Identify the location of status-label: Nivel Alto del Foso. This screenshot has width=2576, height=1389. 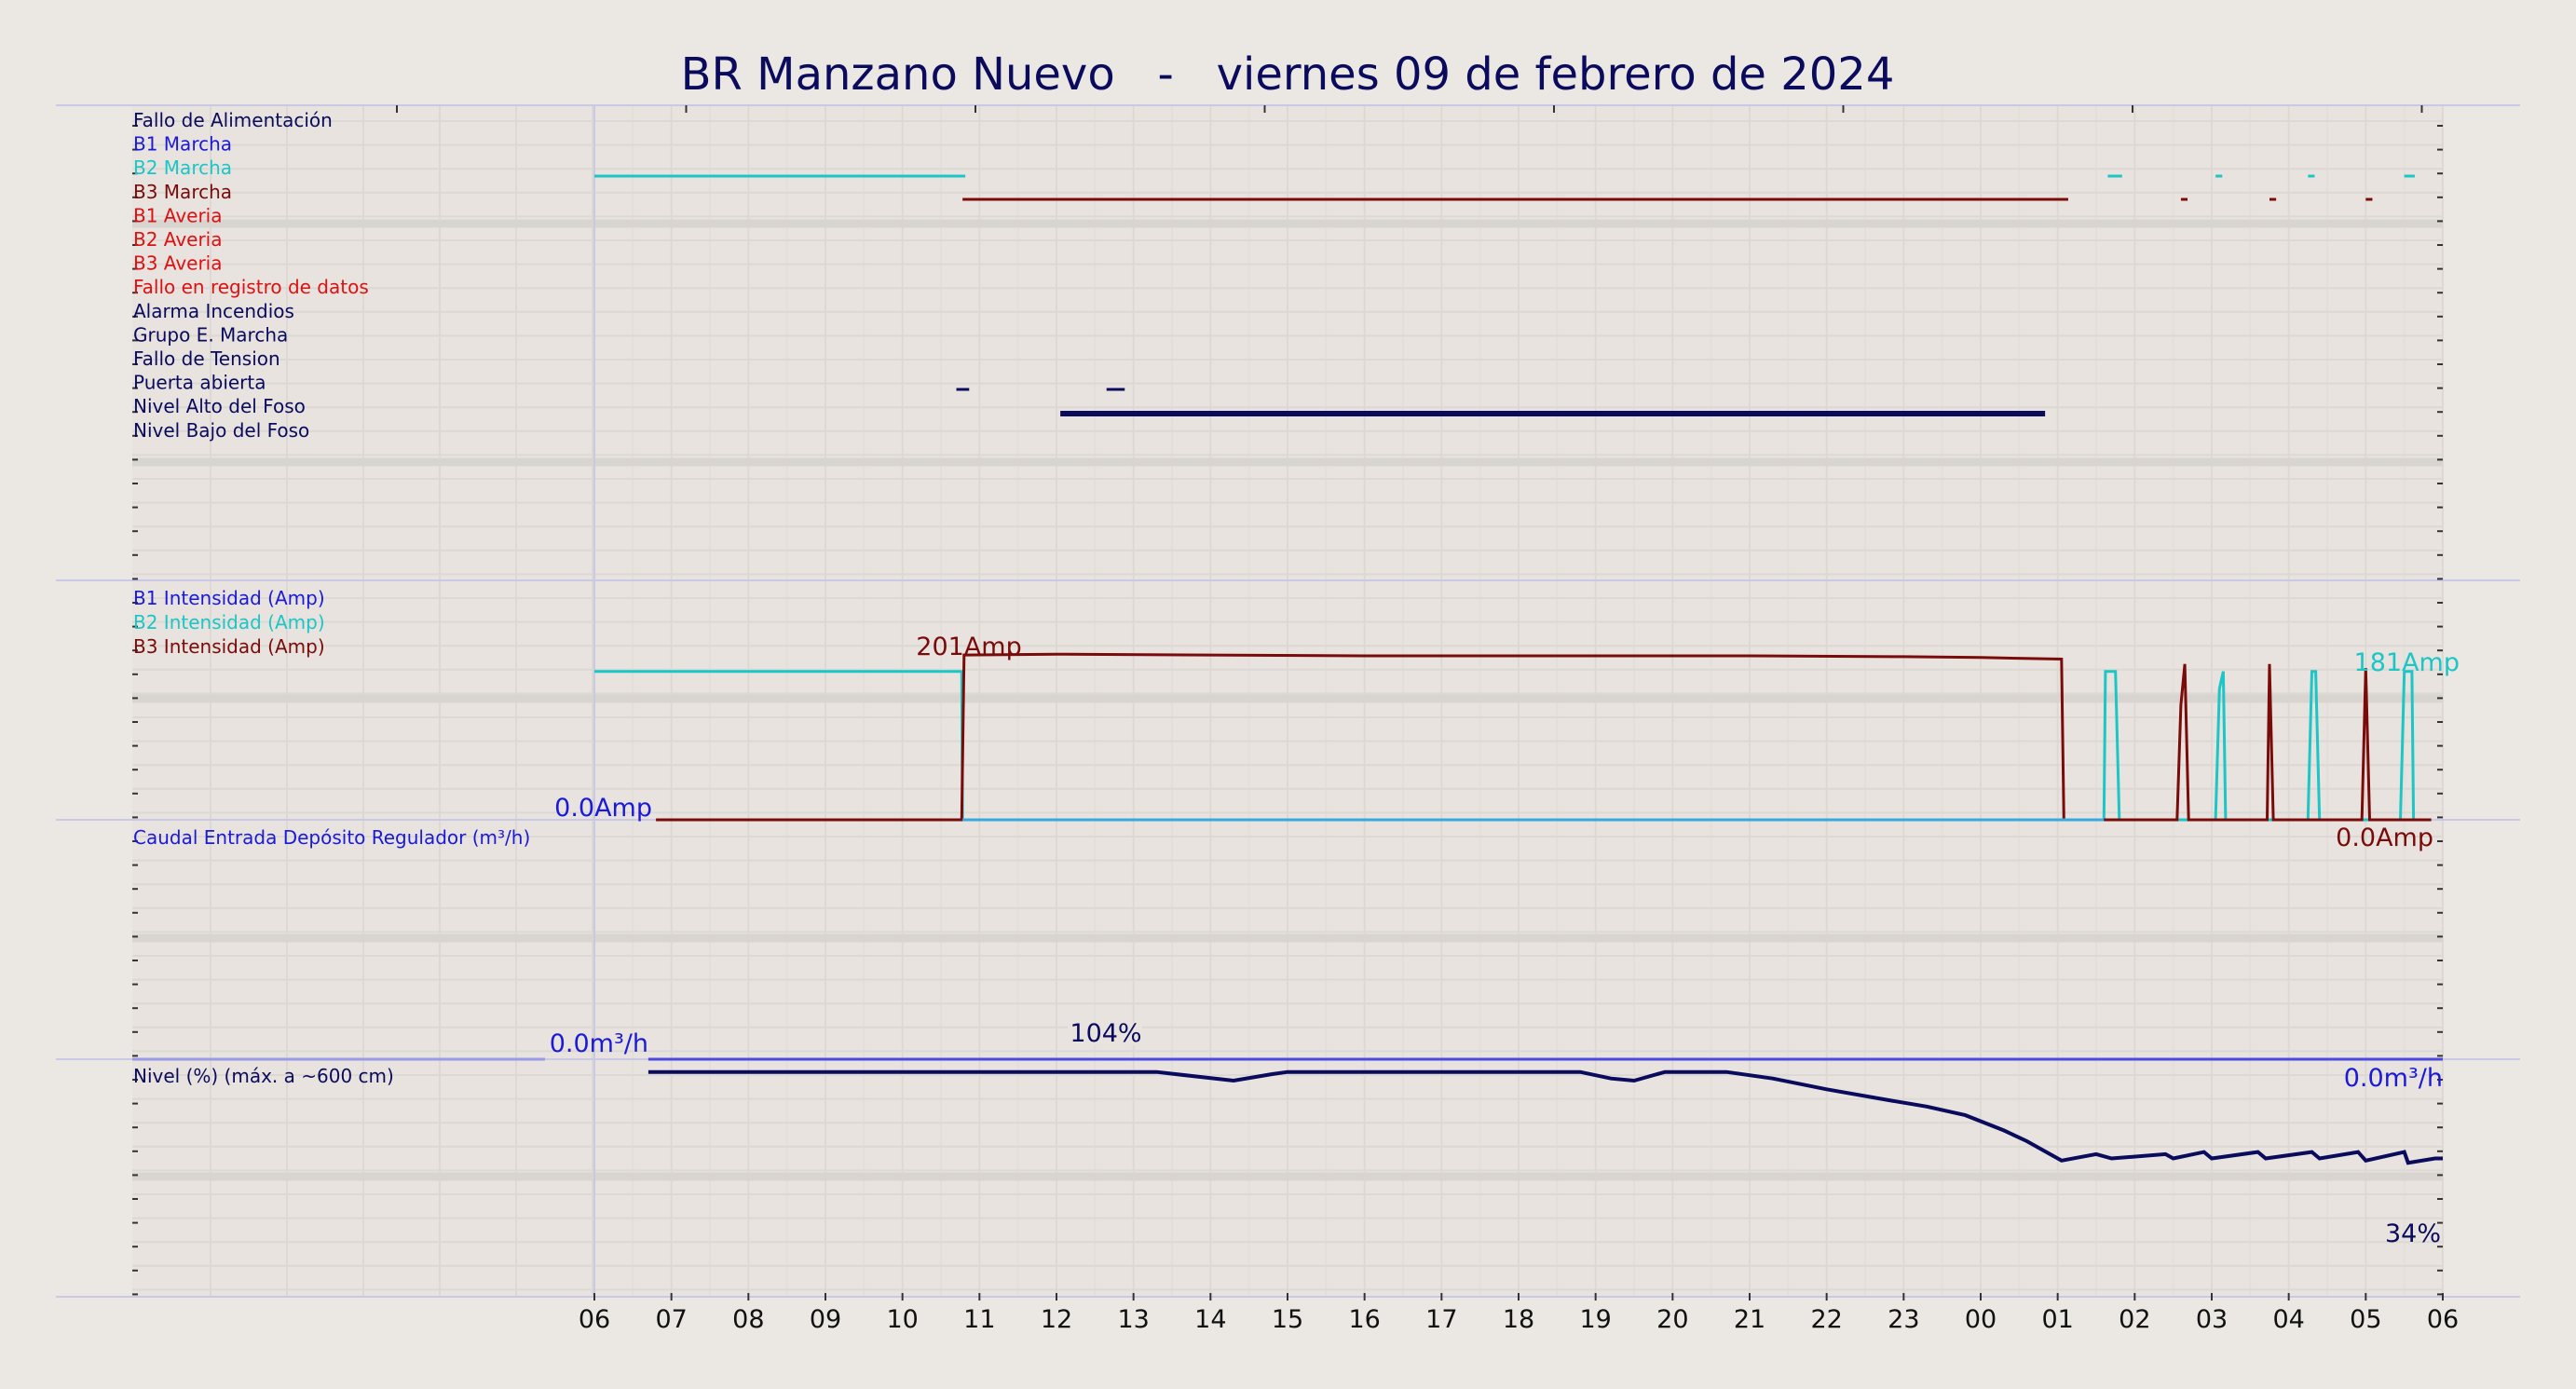
(219, 406).